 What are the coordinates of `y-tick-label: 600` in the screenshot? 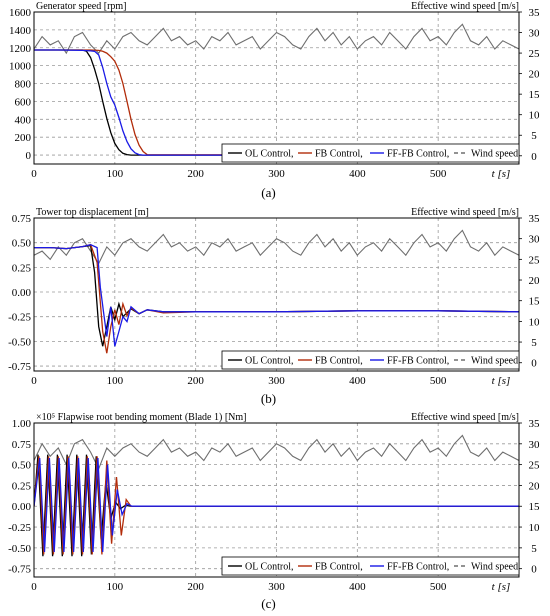 It's located at (23, 102).